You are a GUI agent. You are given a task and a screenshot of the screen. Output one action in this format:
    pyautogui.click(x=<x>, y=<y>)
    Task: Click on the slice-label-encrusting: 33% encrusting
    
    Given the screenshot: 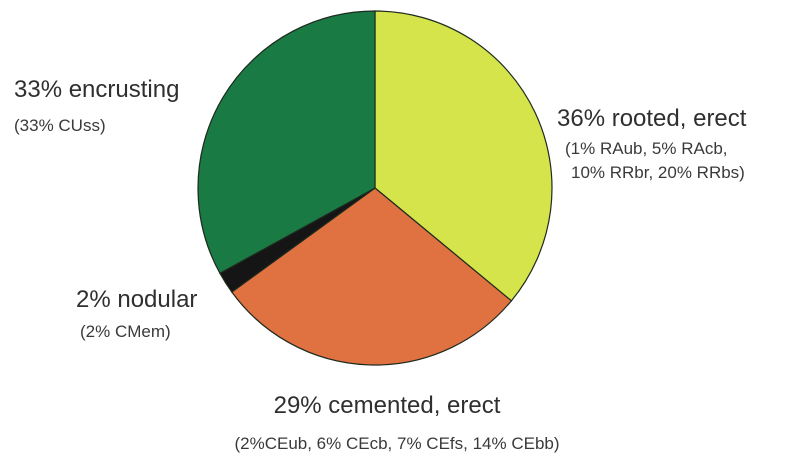 What is the action you would take?
    pyautogui.click(x=97, y=89)
    